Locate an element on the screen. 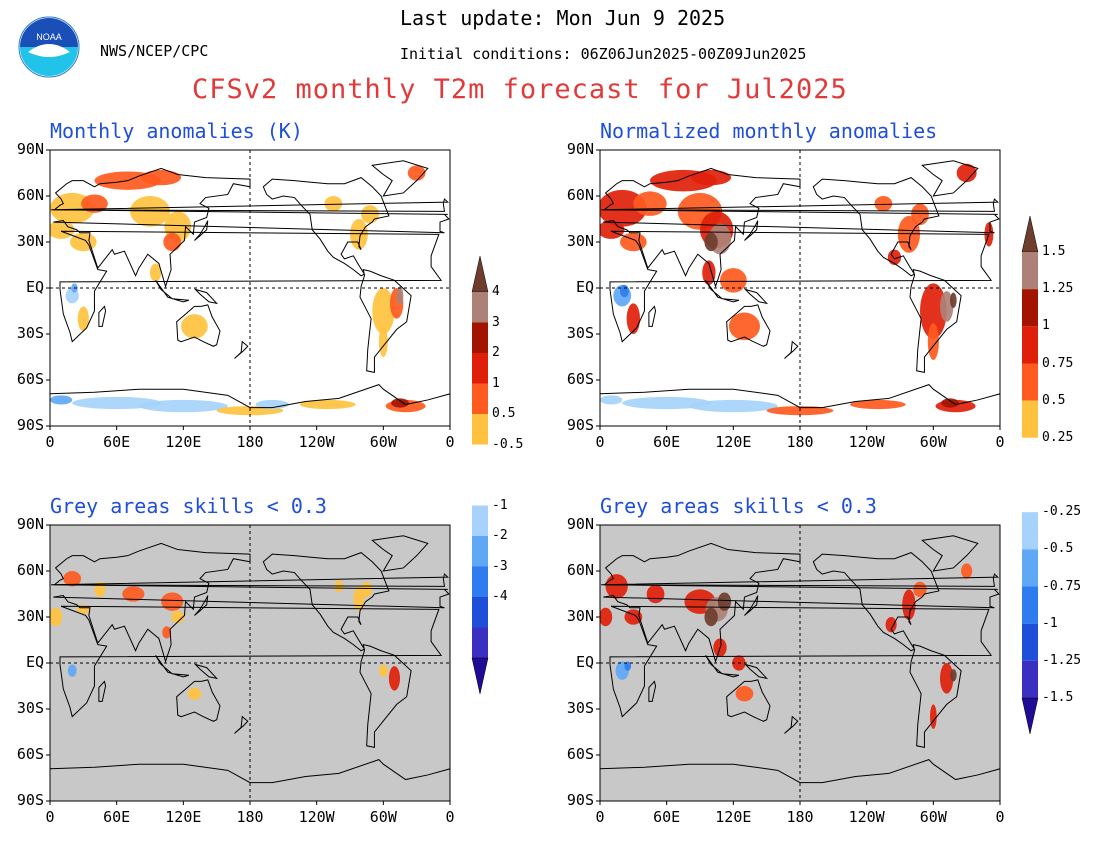 The width and height of the screenshot is (1100, 850). coastline-newguinea is located at coordinates (206, 671).